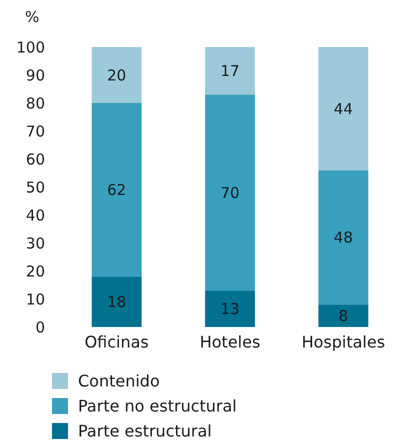  Describe the element at coordinates (344, 342) in the screenshot. I see `x-tick-label: Hospitales` at that location.